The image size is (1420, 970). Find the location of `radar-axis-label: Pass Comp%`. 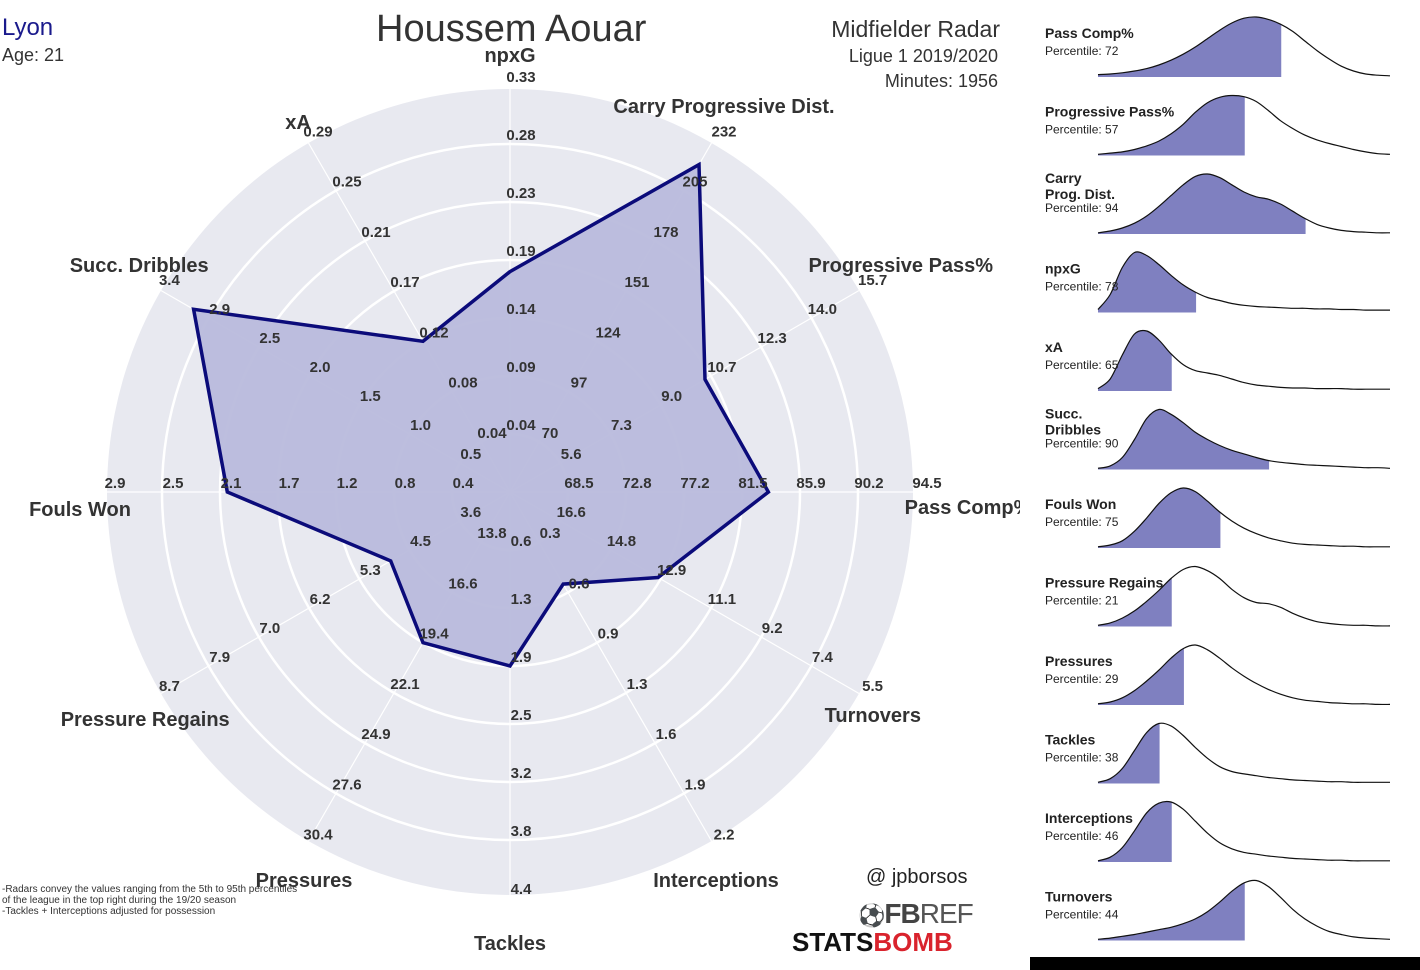

radar-axis-label: Pass Comp% is located at coordinates (962, 508).